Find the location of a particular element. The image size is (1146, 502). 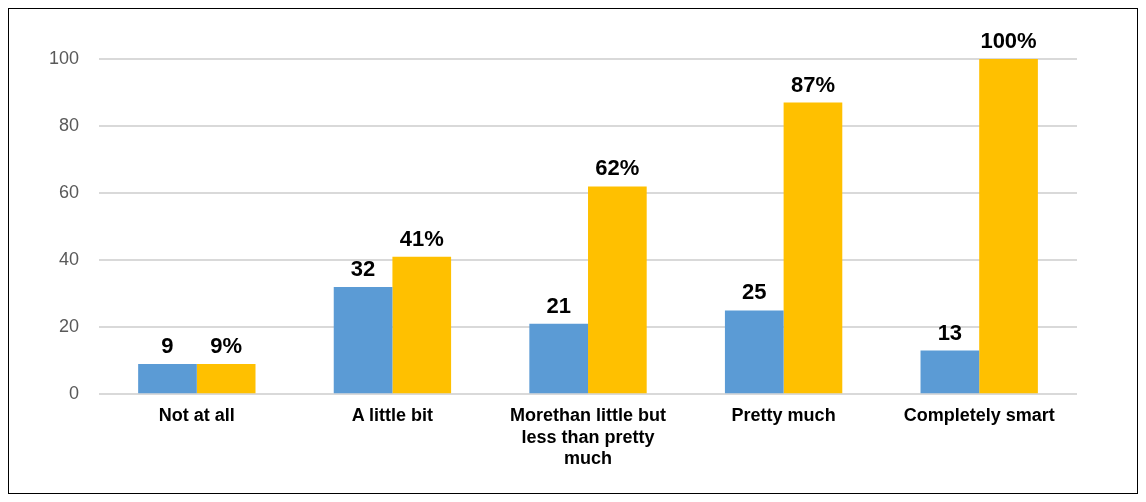

y-tick-label: 20 is located at coordinates (69, 326).